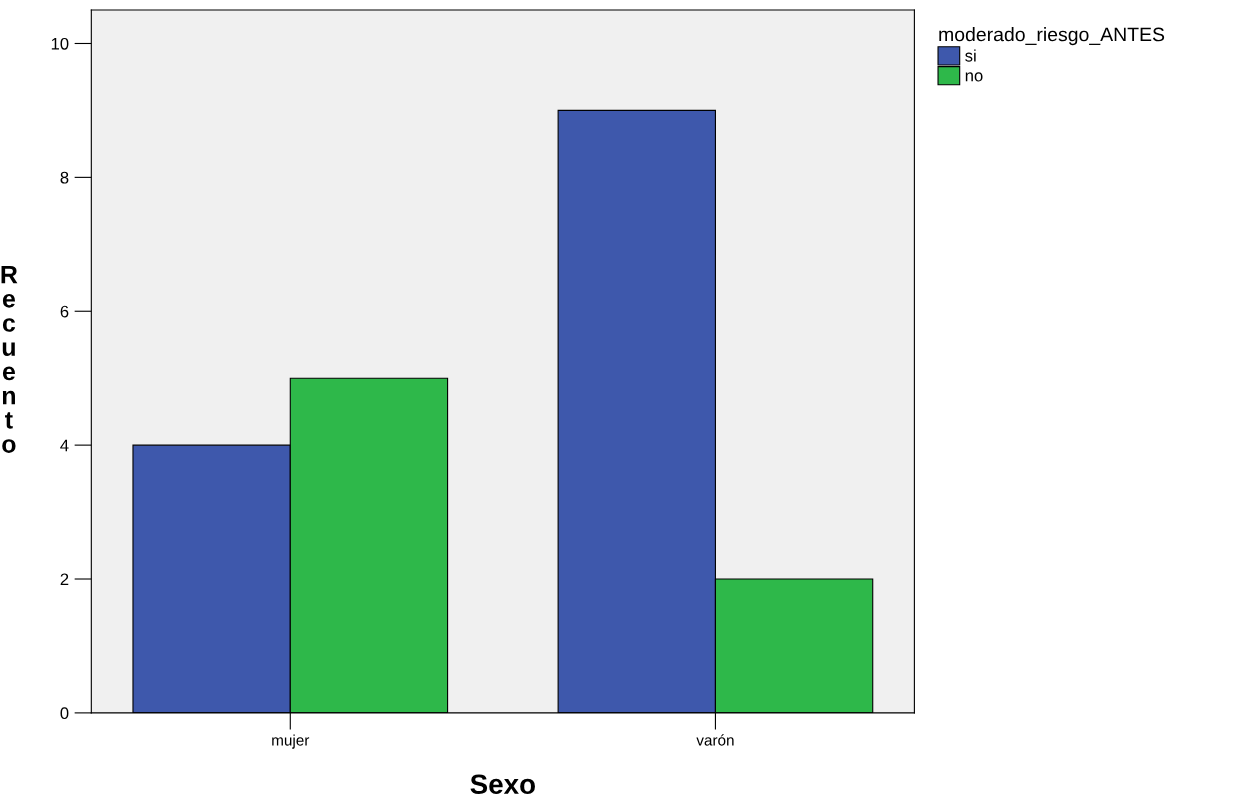  I want to click on y-tick-label: 2, so click(64, 579).